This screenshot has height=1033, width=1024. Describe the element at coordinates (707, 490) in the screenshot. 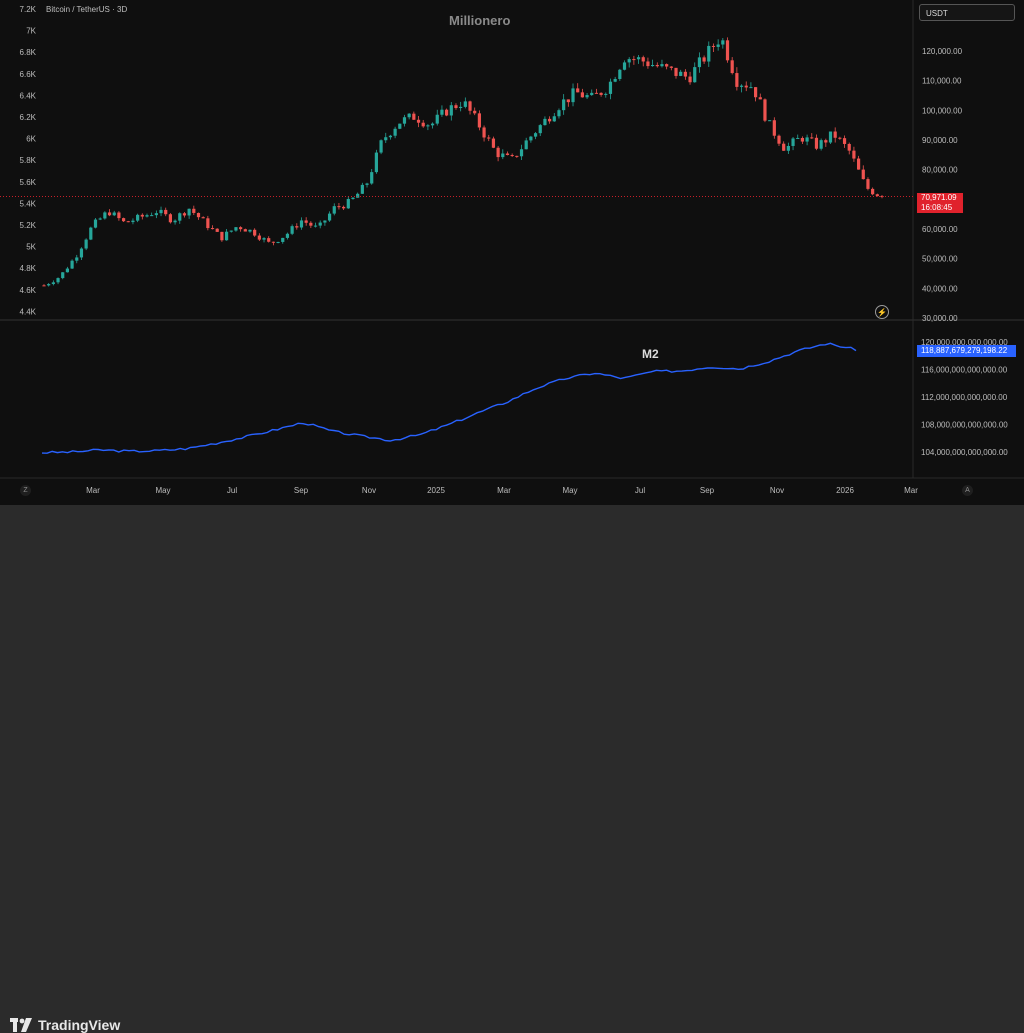

I see `time-axis-tick: Sep` at that location.